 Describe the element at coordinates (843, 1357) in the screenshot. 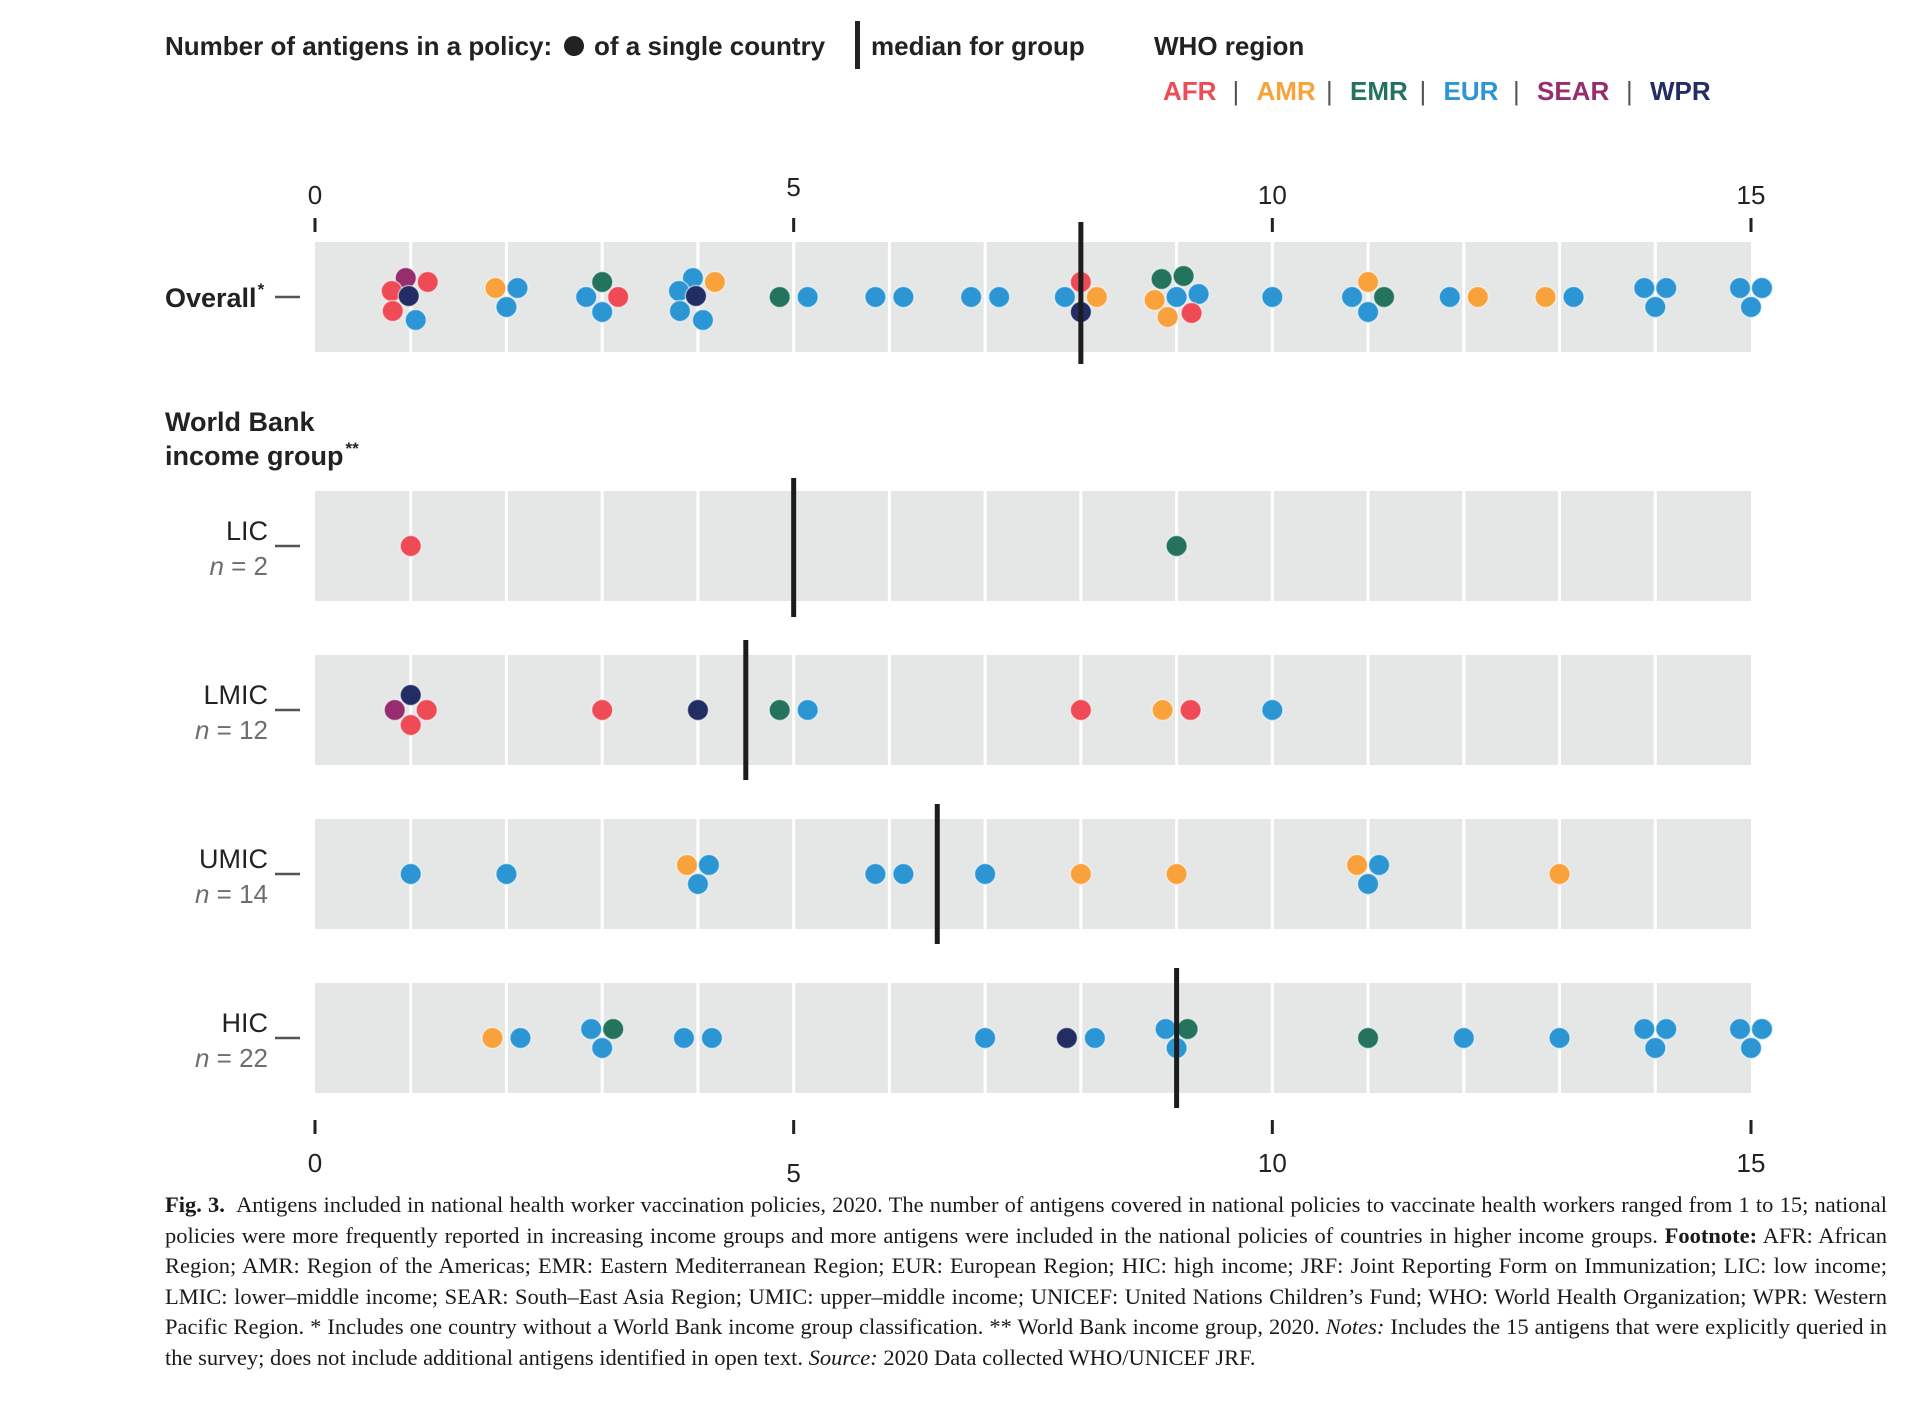

I see `caption-source-label: Source:` at that location.